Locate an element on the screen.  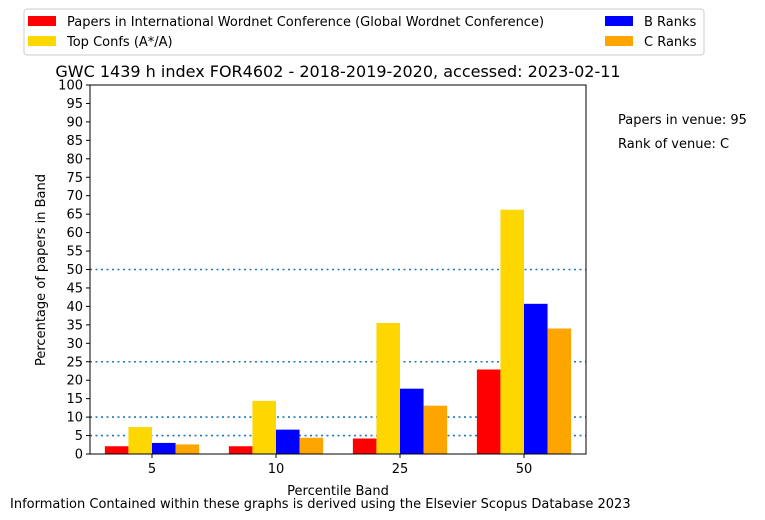
y-tick-label: 90 is located at coordinates (74, 122).